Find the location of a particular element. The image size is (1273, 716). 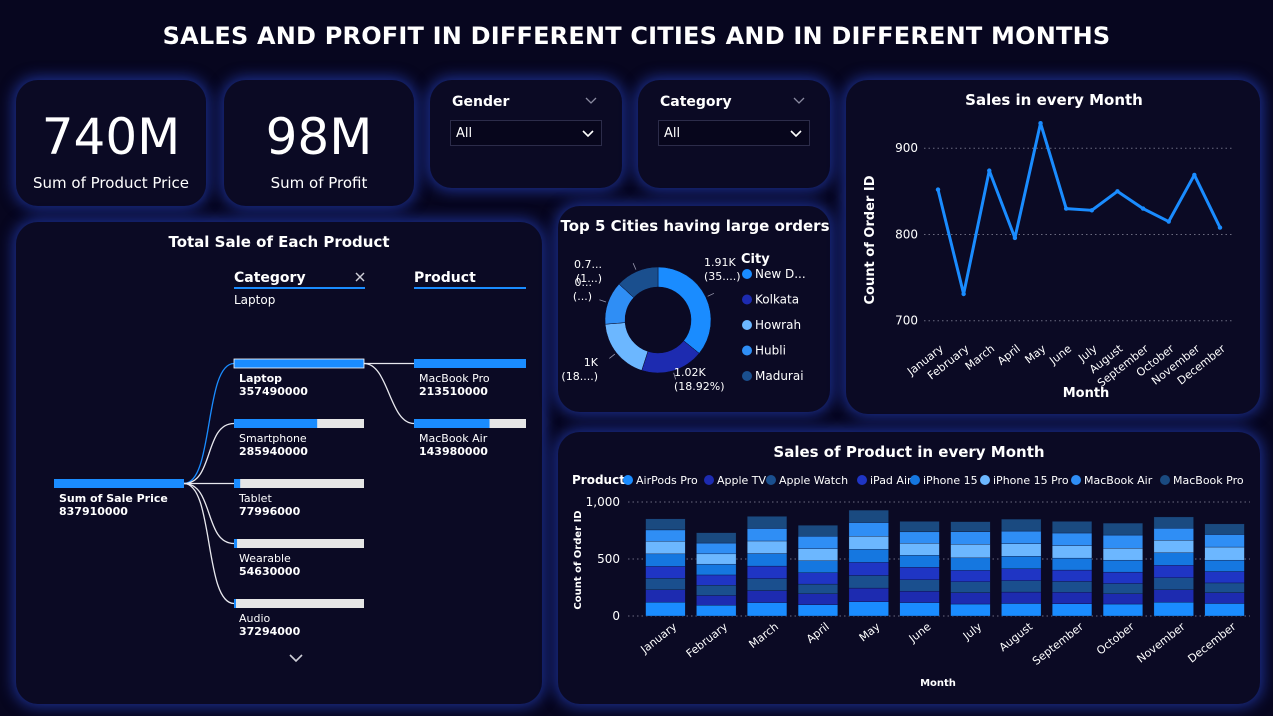

close-icon is located at coordinates (360, 277).